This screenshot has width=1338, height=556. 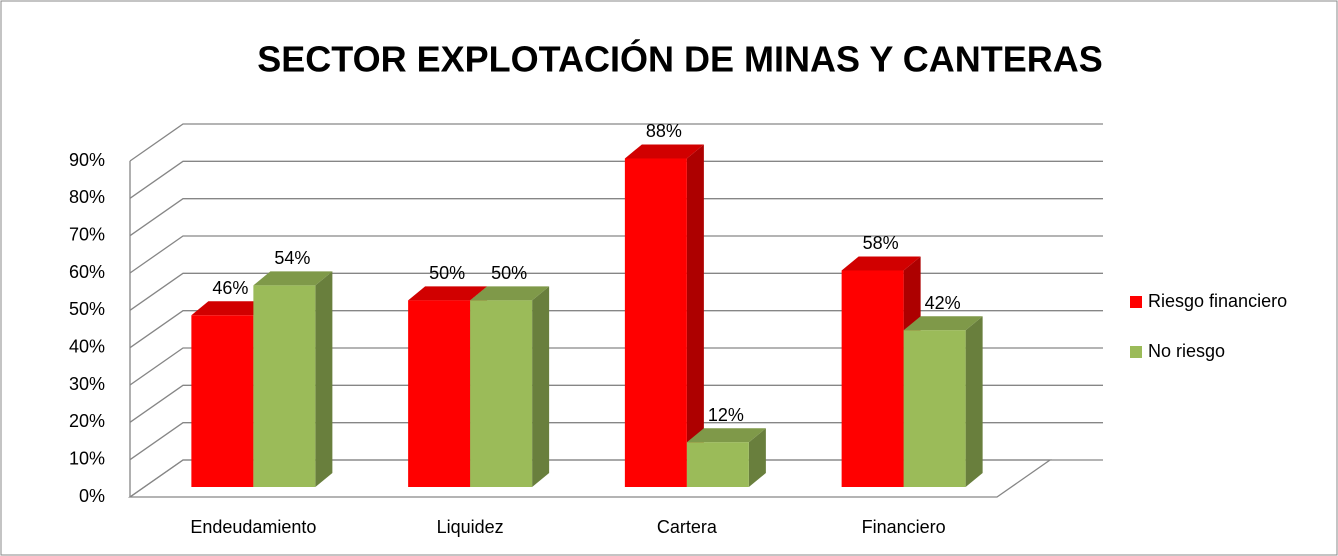 I want to click on y-tick-label: 60%, so click(x=87, y=272).